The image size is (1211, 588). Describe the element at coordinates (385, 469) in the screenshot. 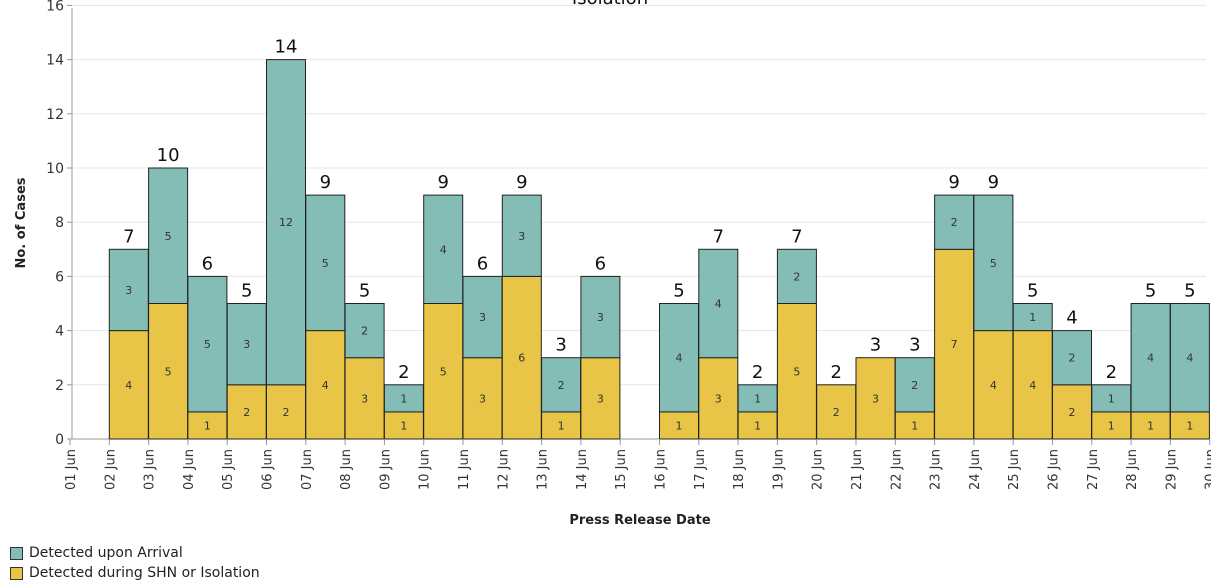

I see `x-tick-label: 09 Jun` at that location.